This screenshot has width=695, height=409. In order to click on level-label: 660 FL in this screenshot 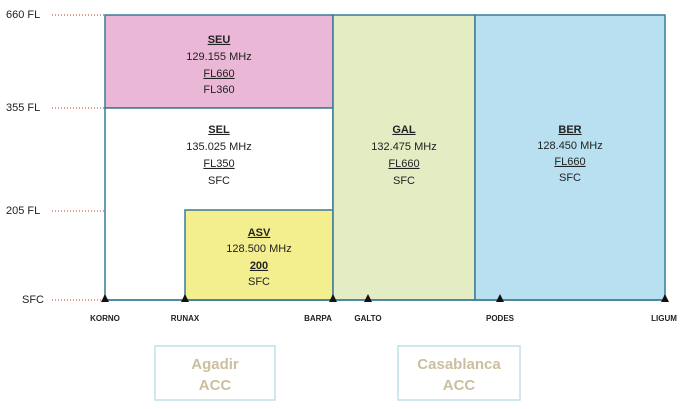, I will do `click(23, 15)`.